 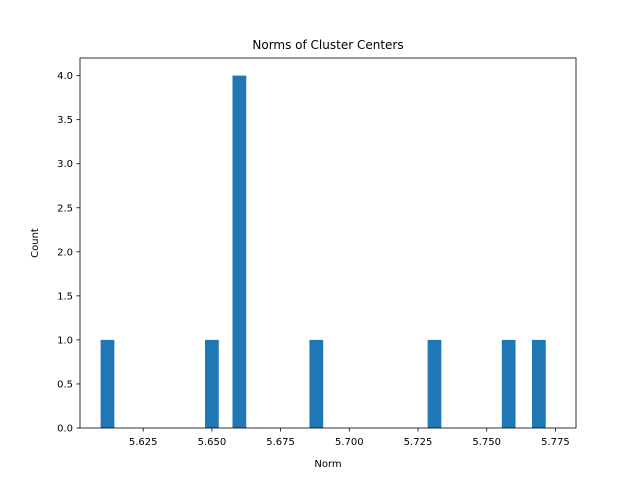 What do you see at coordinates (65, 120) in the screenshot?
I see `y-tick-label-8: 3.5` at bounding box center [65, 120].